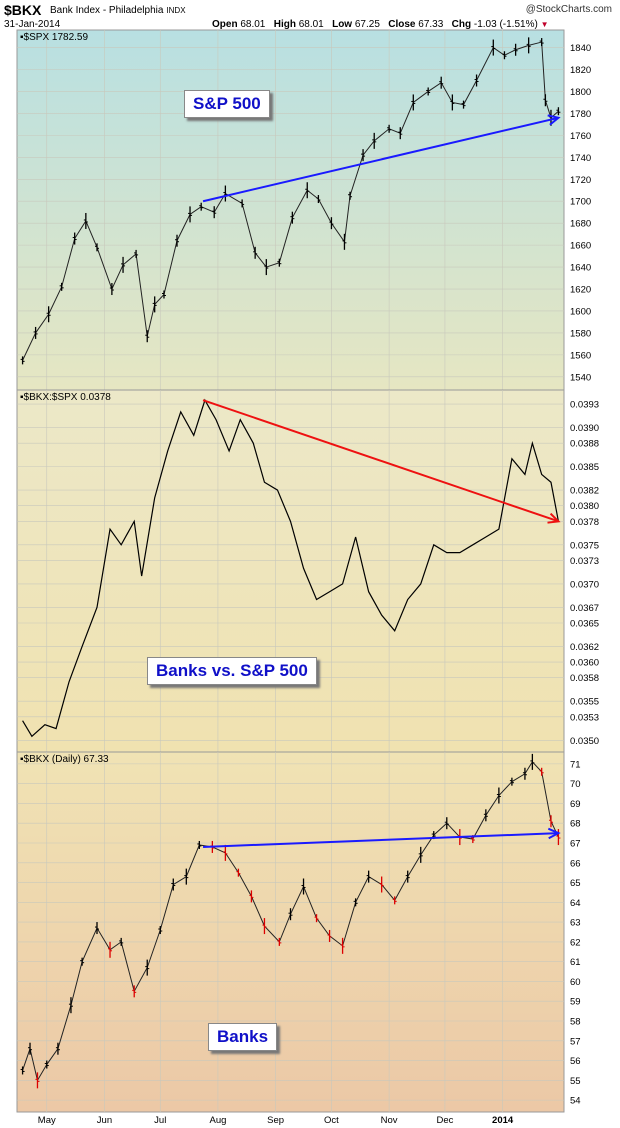 This screenshot has width=620, height=1128. Describe the element at coordinates (505, 24) in the screenshot. I see `change-value: -1.03 (-1.51%)` at that location.